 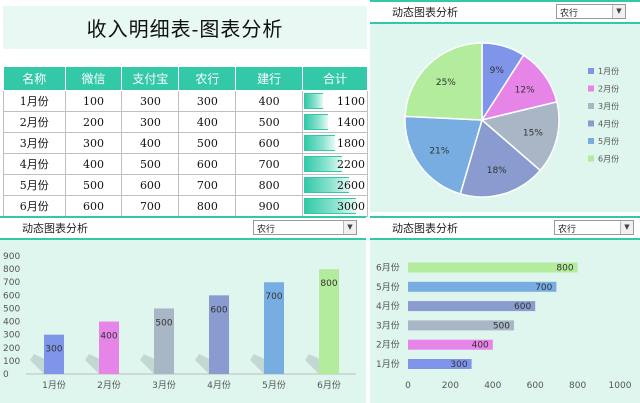 What do you see at coordinates (93, 206) in the screenshot?
I see `table-cell-wechat: 600` at bounding box center [93, 206].